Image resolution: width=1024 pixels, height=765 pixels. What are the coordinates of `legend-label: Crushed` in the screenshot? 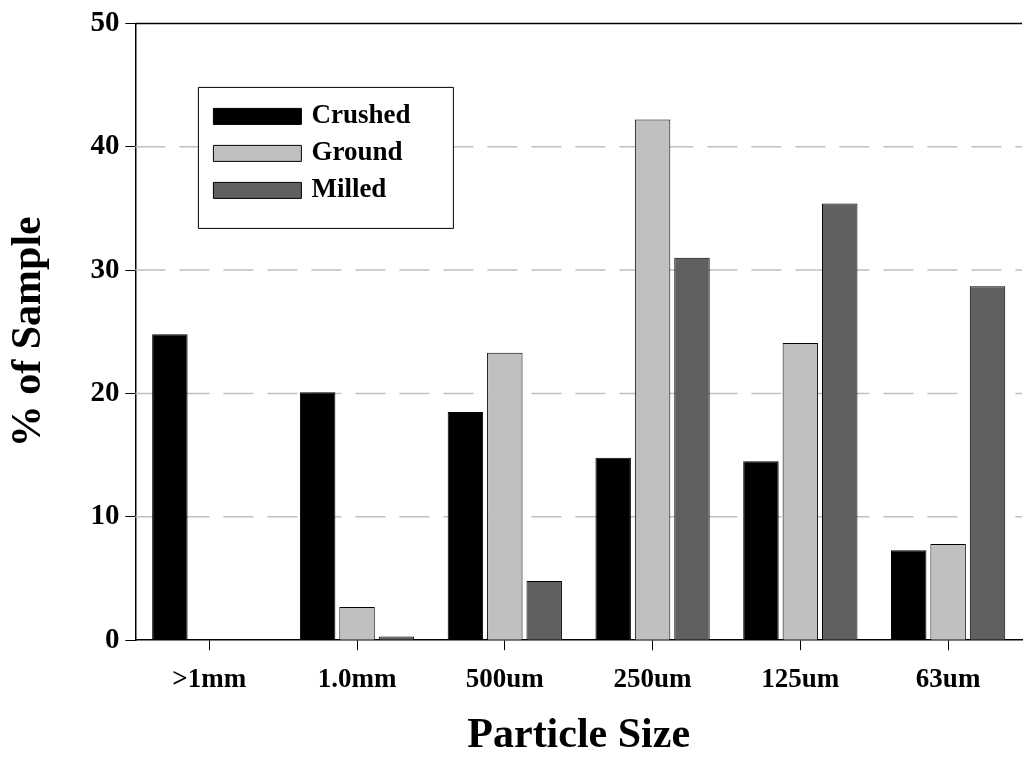 It's located at (361, 114).